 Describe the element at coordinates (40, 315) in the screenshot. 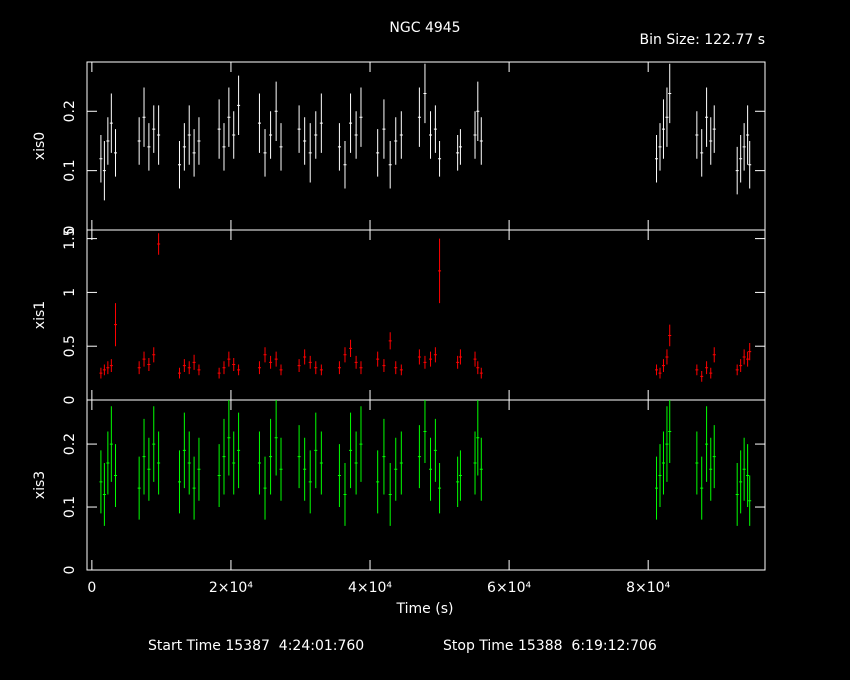

I see `y-axis-label: xis1` at that location.